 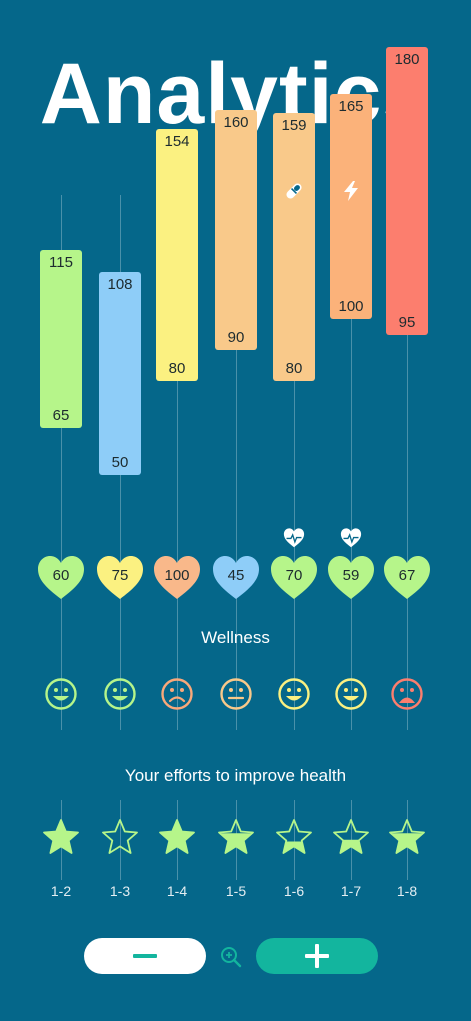 What do you see at coordinates (351, 191) in the screenshot?
I see `lightning-icon` at bounding box center [351, 191].